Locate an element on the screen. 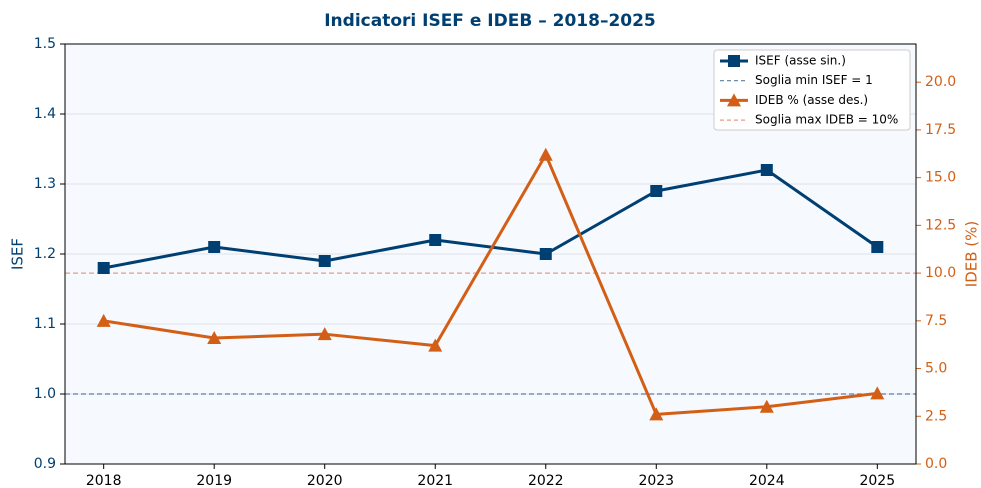 This screenshot has width=981, height=488. y2-tick-label: 2.5 is located at coordinates (936, 416).